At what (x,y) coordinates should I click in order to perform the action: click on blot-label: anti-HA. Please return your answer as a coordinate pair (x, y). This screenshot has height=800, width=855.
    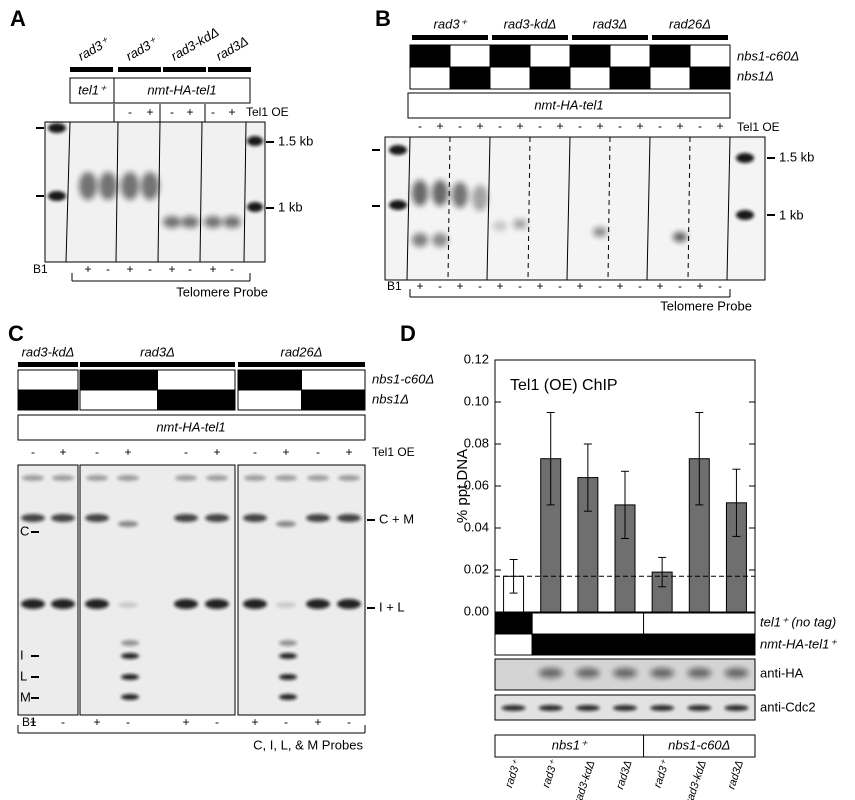
    Looking at the image, I should click on (782, 672).